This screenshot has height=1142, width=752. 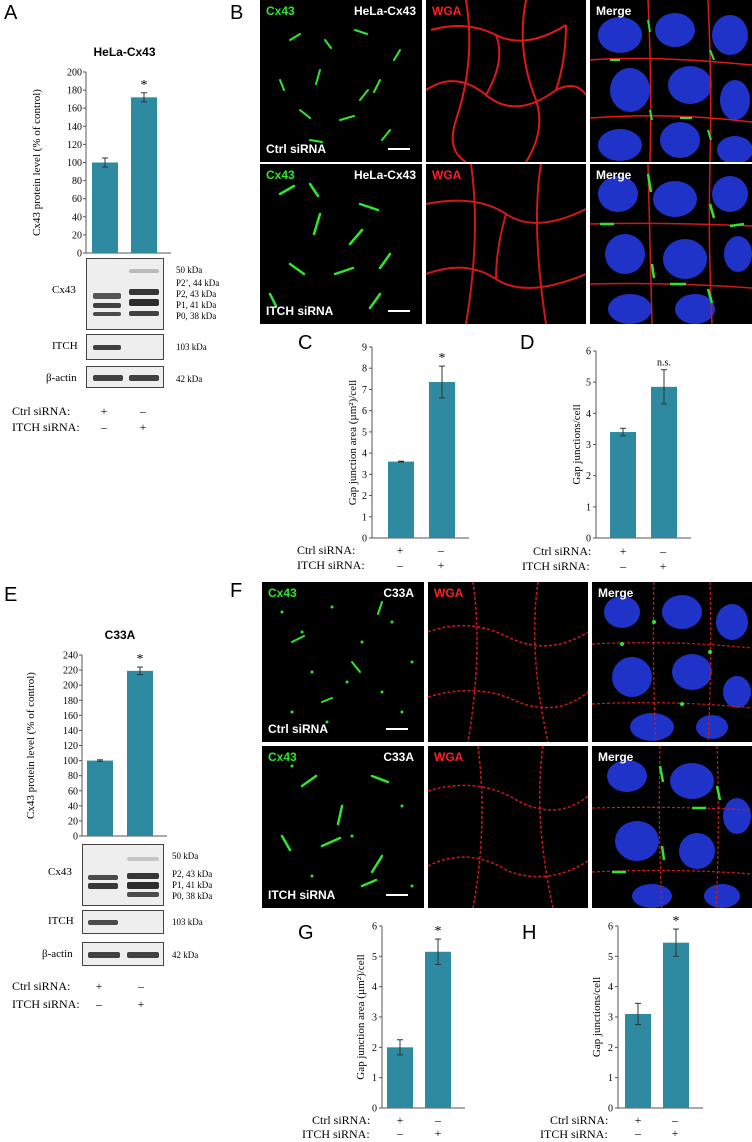 What do you see at coordinates (374, 957) in the screenshot?
I see `chart-g-tick-label: 5` at bounding box center [374, 957].